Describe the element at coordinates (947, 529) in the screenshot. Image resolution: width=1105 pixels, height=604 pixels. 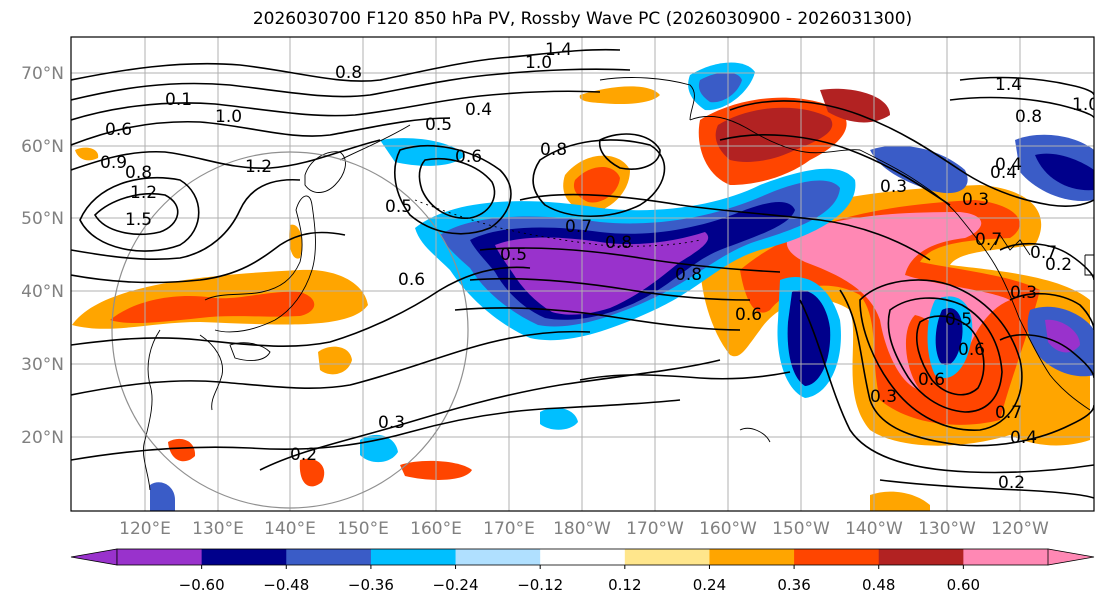
I see `lon-label: 130°W` at that location.